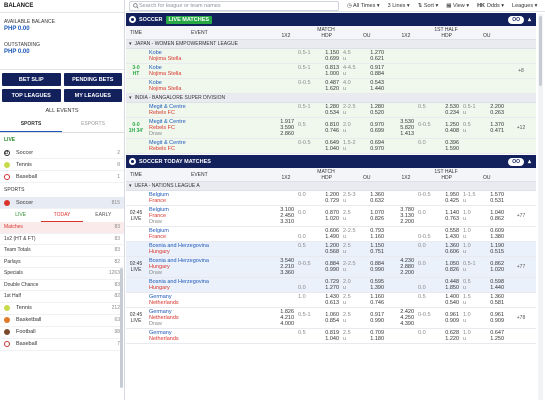  I want to click on event-cell: Bosnia and Herzegovina Hungary, so click(206, 285).